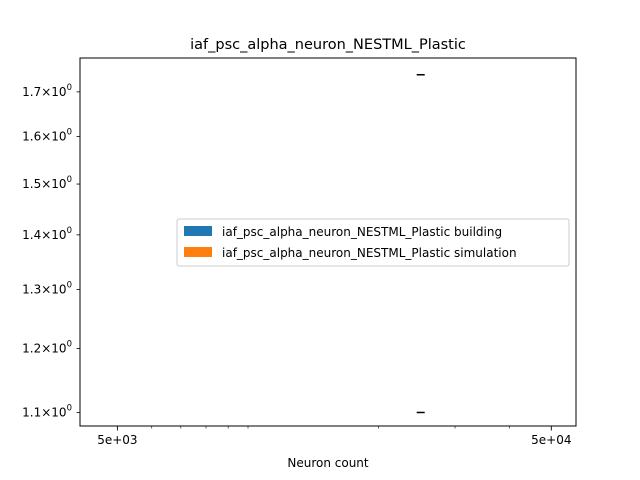  Describe the element at coordinates (47, 91) in the screenshot. I see `y-tick-label: 1.7×100` at that location.